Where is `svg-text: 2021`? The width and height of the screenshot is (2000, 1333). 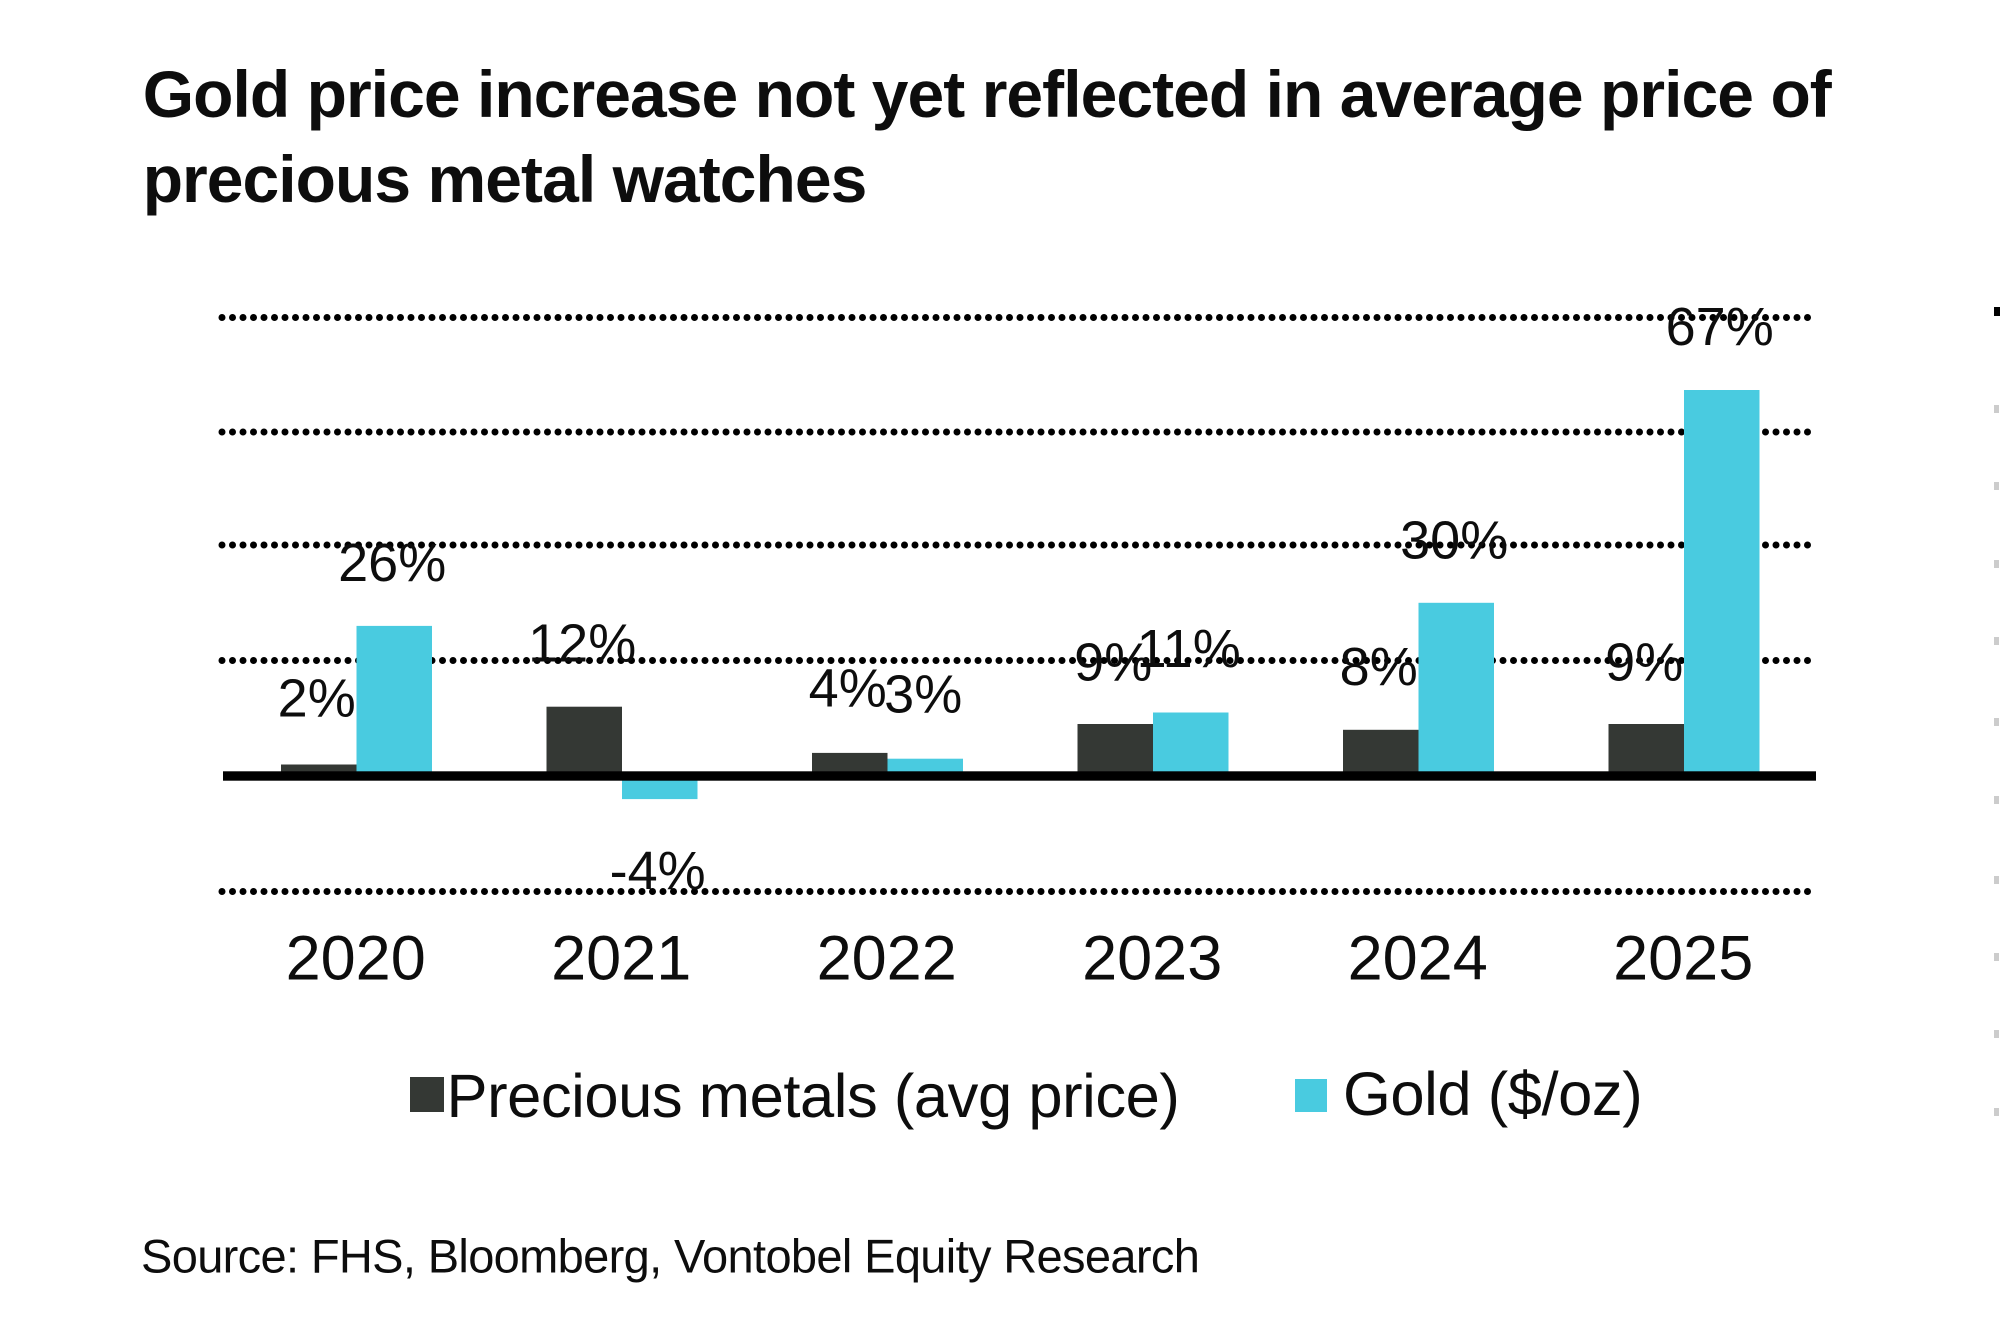
svg-text: 2021 is located at coordinates (621, 959).